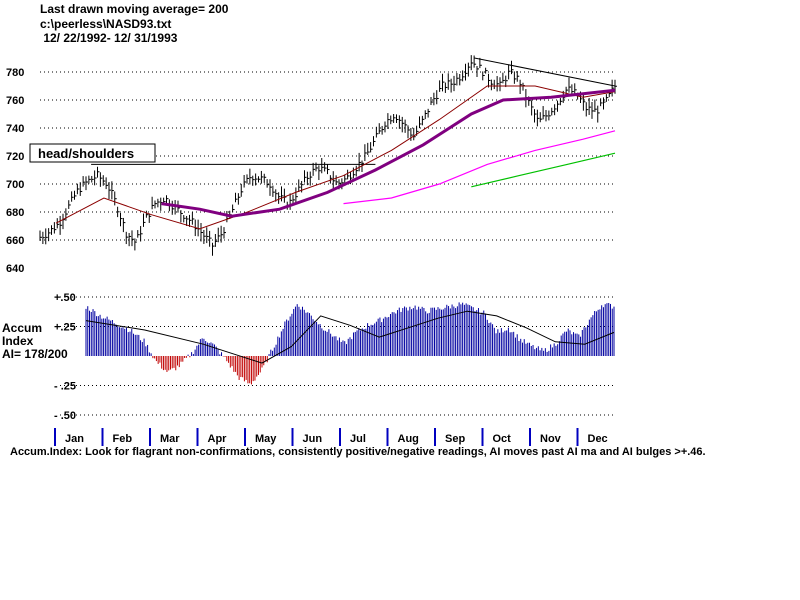 The height and width of the screenshot is (600, 800). Describe the element at coordinates (218, 439) in the screenshot. I see `month-label: Apr` at that location.